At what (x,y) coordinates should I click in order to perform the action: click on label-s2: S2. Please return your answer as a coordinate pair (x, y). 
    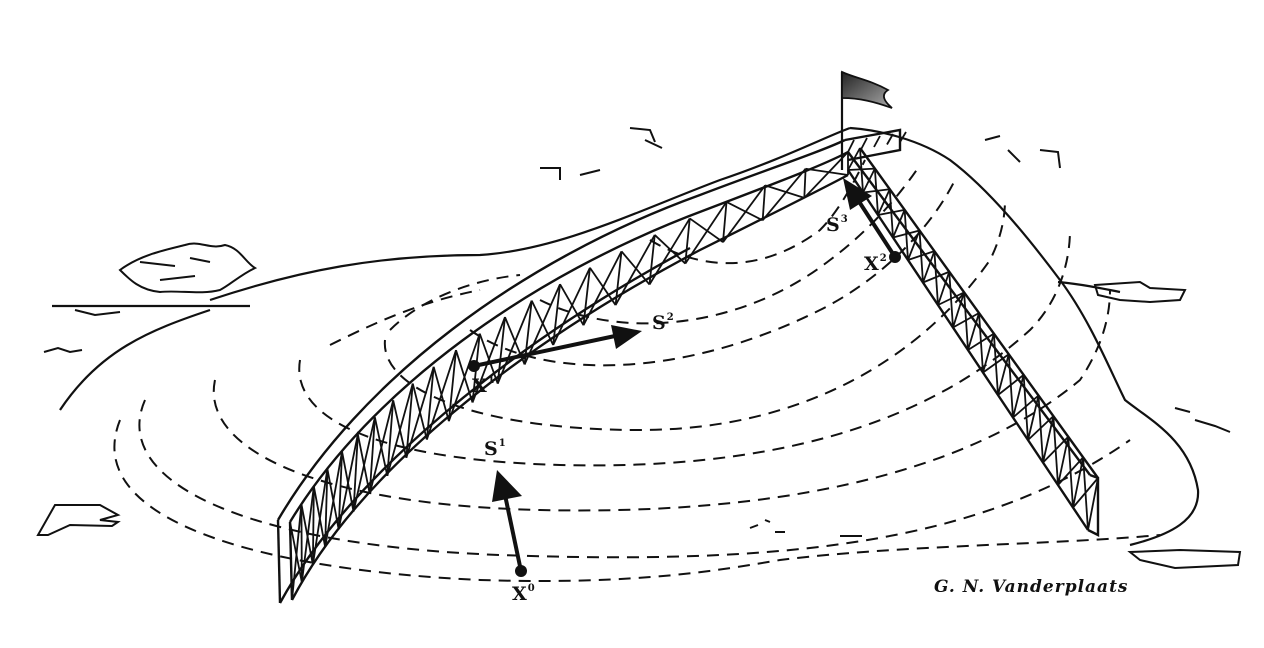
    Looking at the image, I should click on (663, 322).